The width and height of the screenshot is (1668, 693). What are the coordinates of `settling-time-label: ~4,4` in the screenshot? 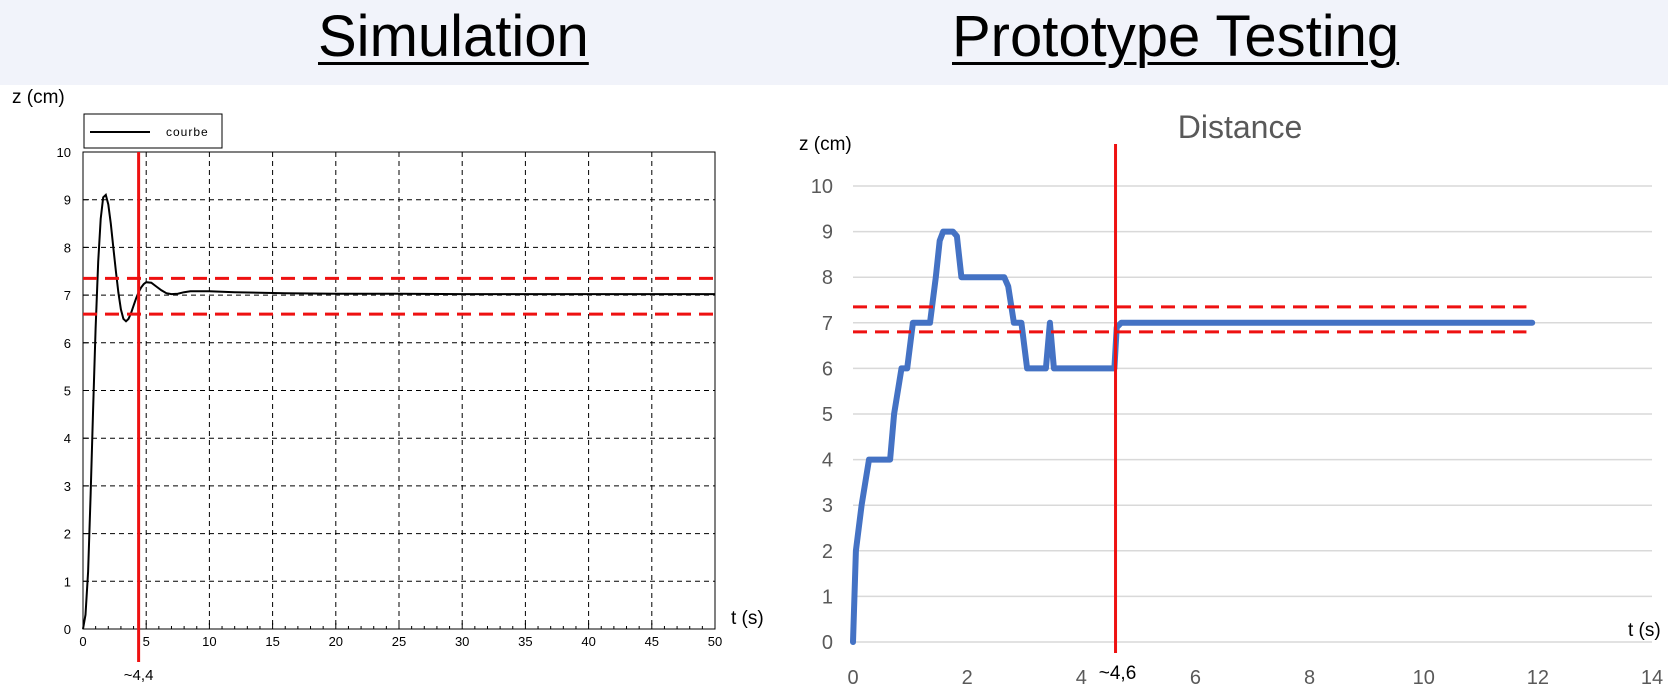 It's located at (139, 675).